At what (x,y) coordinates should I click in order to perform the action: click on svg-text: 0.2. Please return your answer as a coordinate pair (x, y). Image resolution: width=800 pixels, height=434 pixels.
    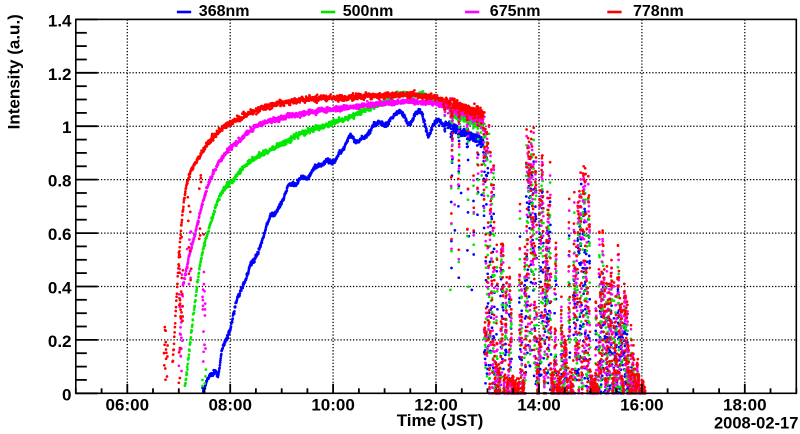
    Looking at the image, I should click on (60, 341).